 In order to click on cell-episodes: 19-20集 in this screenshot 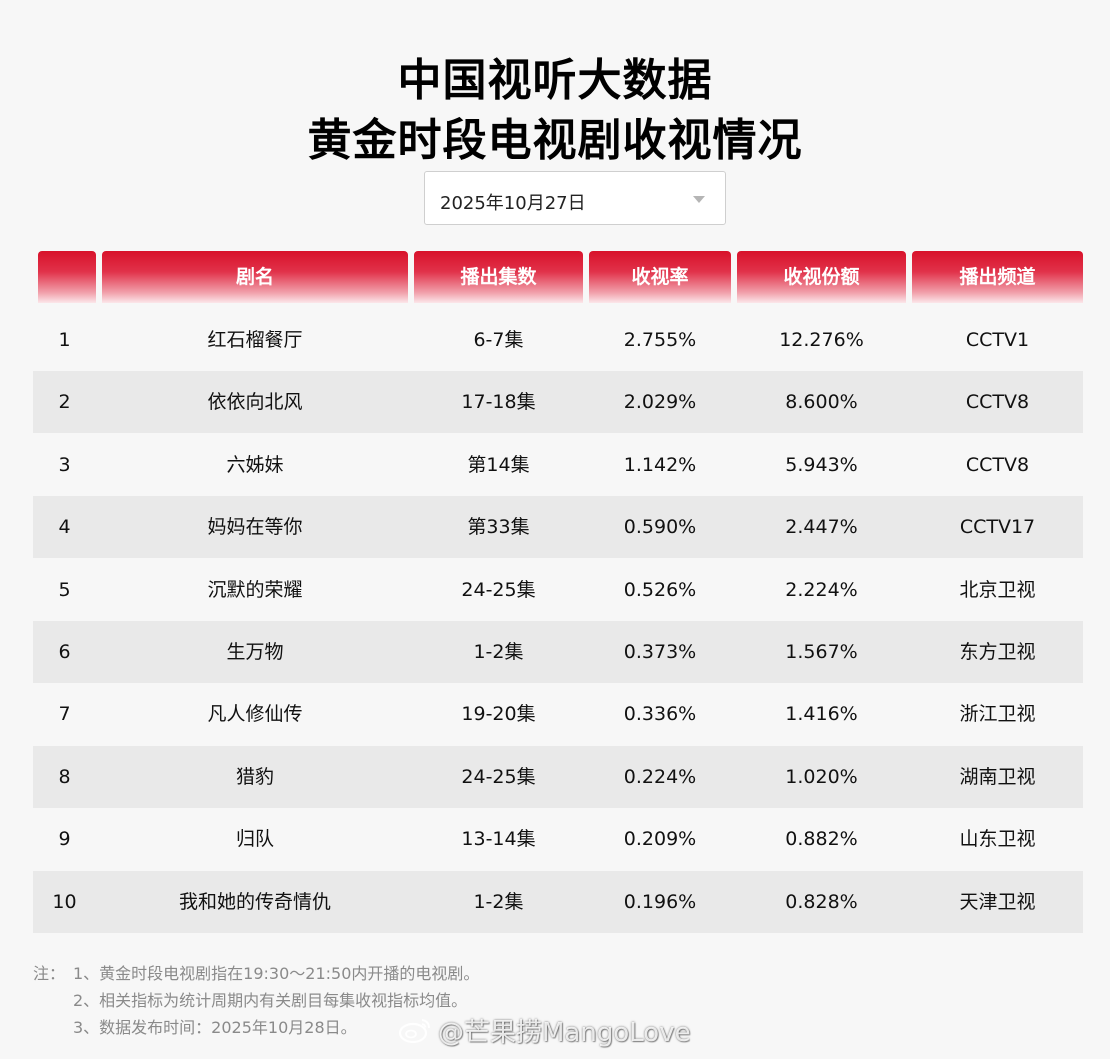, I will do `click(498, 714)`.